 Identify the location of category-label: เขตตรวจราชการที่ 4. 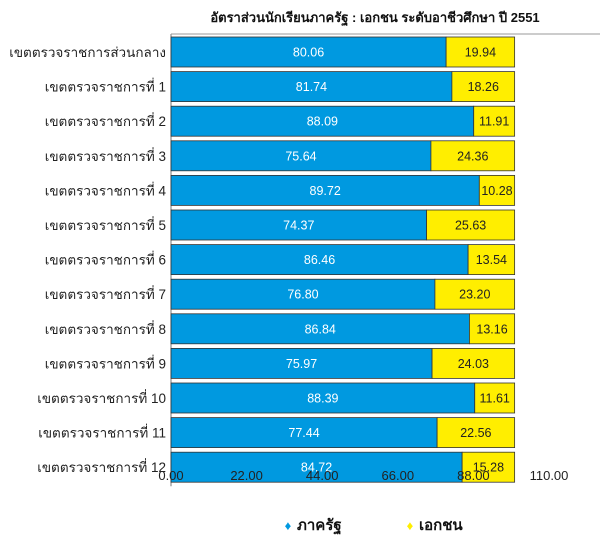
(106, 189).